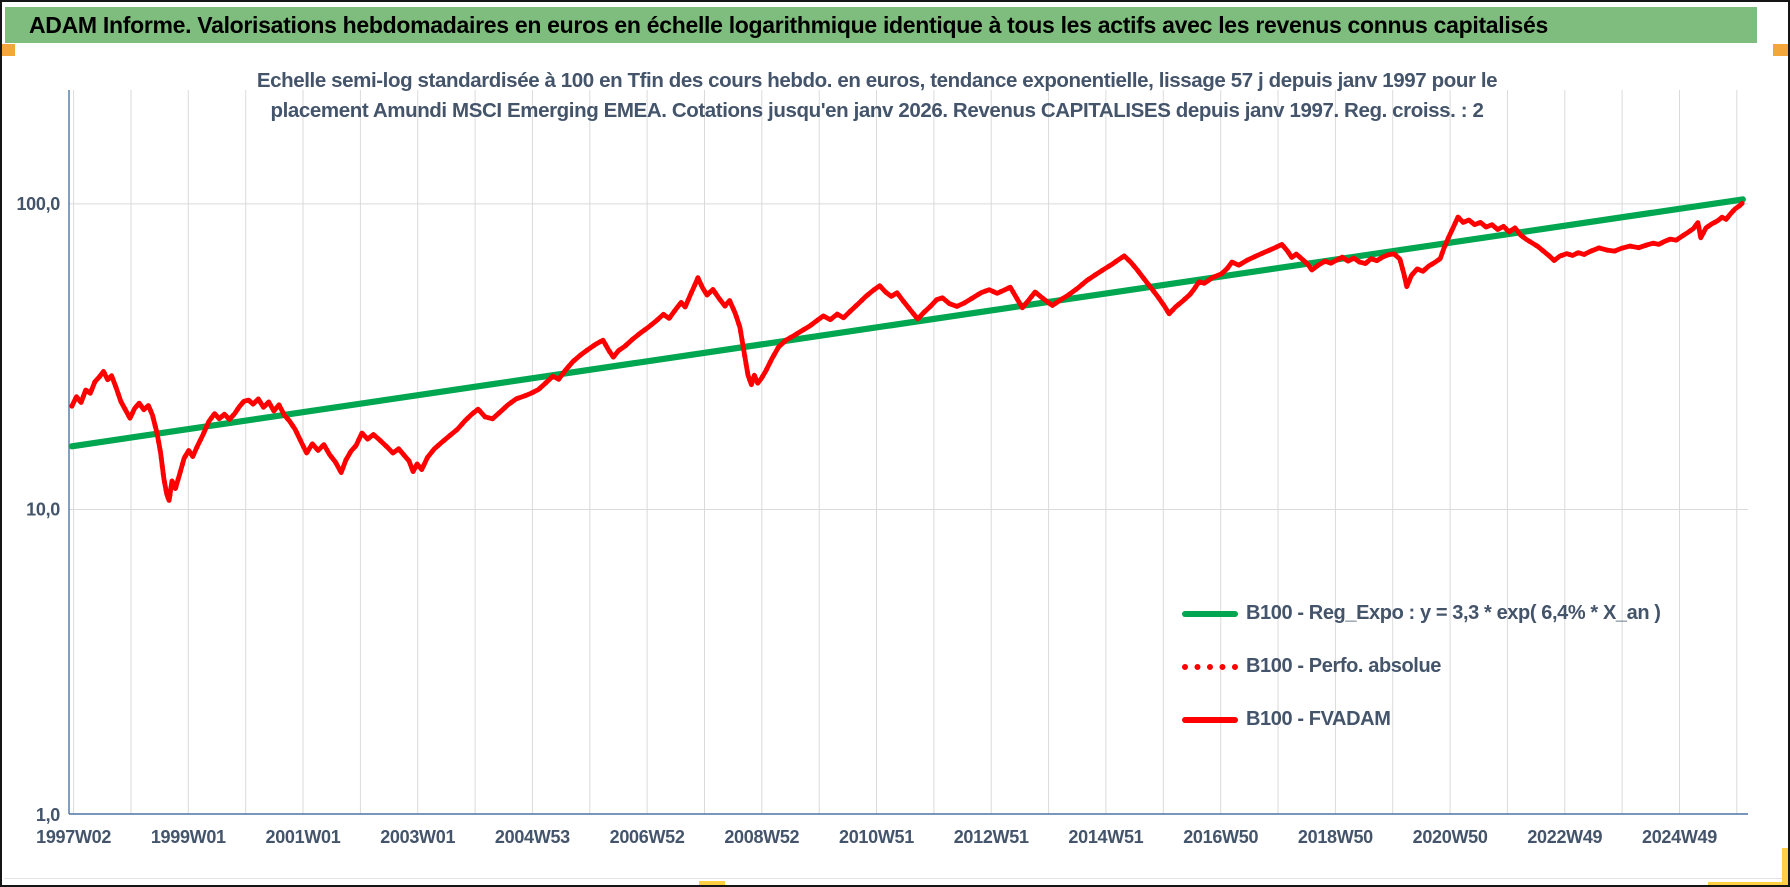 This screenshot has height=887, width=1790. What do you see at coordinates (38, 204) in the screenshot?
I see `y-tick-label: 100,0` at bounding box center [38, 204].